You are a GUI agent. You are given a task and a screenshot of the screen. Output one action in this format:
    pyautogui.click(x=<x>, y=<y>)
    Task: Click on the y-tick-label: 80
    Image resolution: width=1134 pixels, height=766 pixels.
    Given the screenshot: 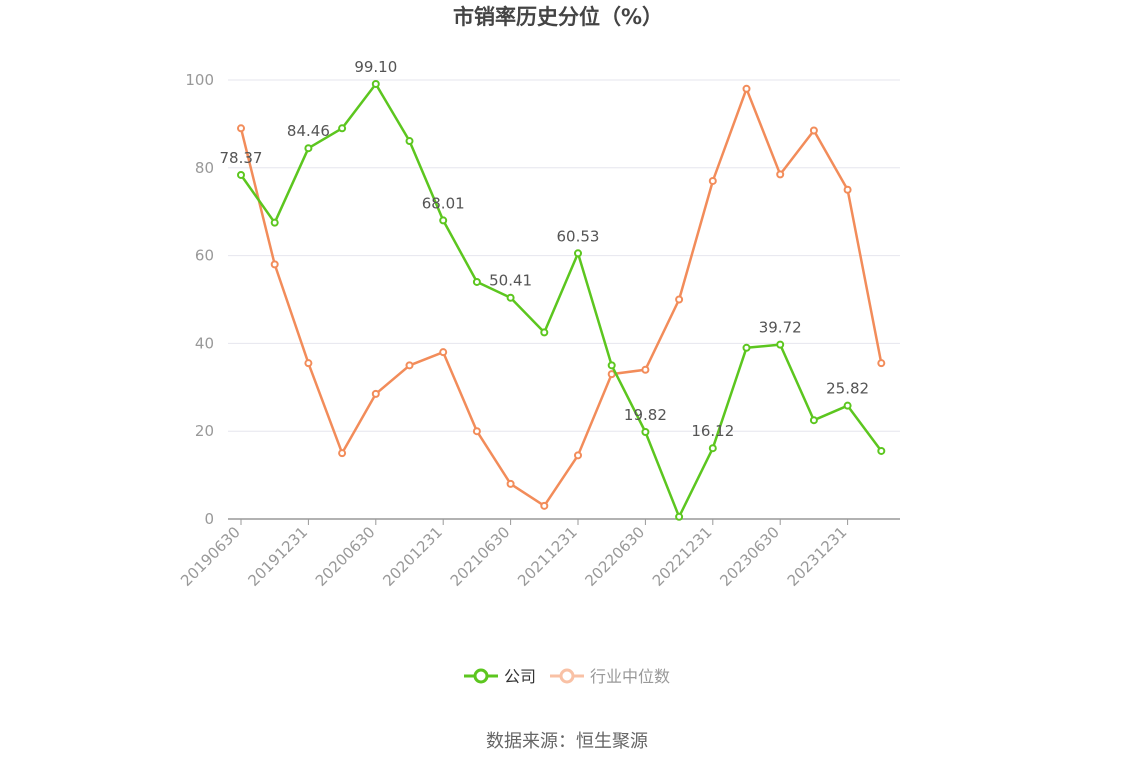 What is the action you would take?
    pyautogui.click(x=204, y=168)
    